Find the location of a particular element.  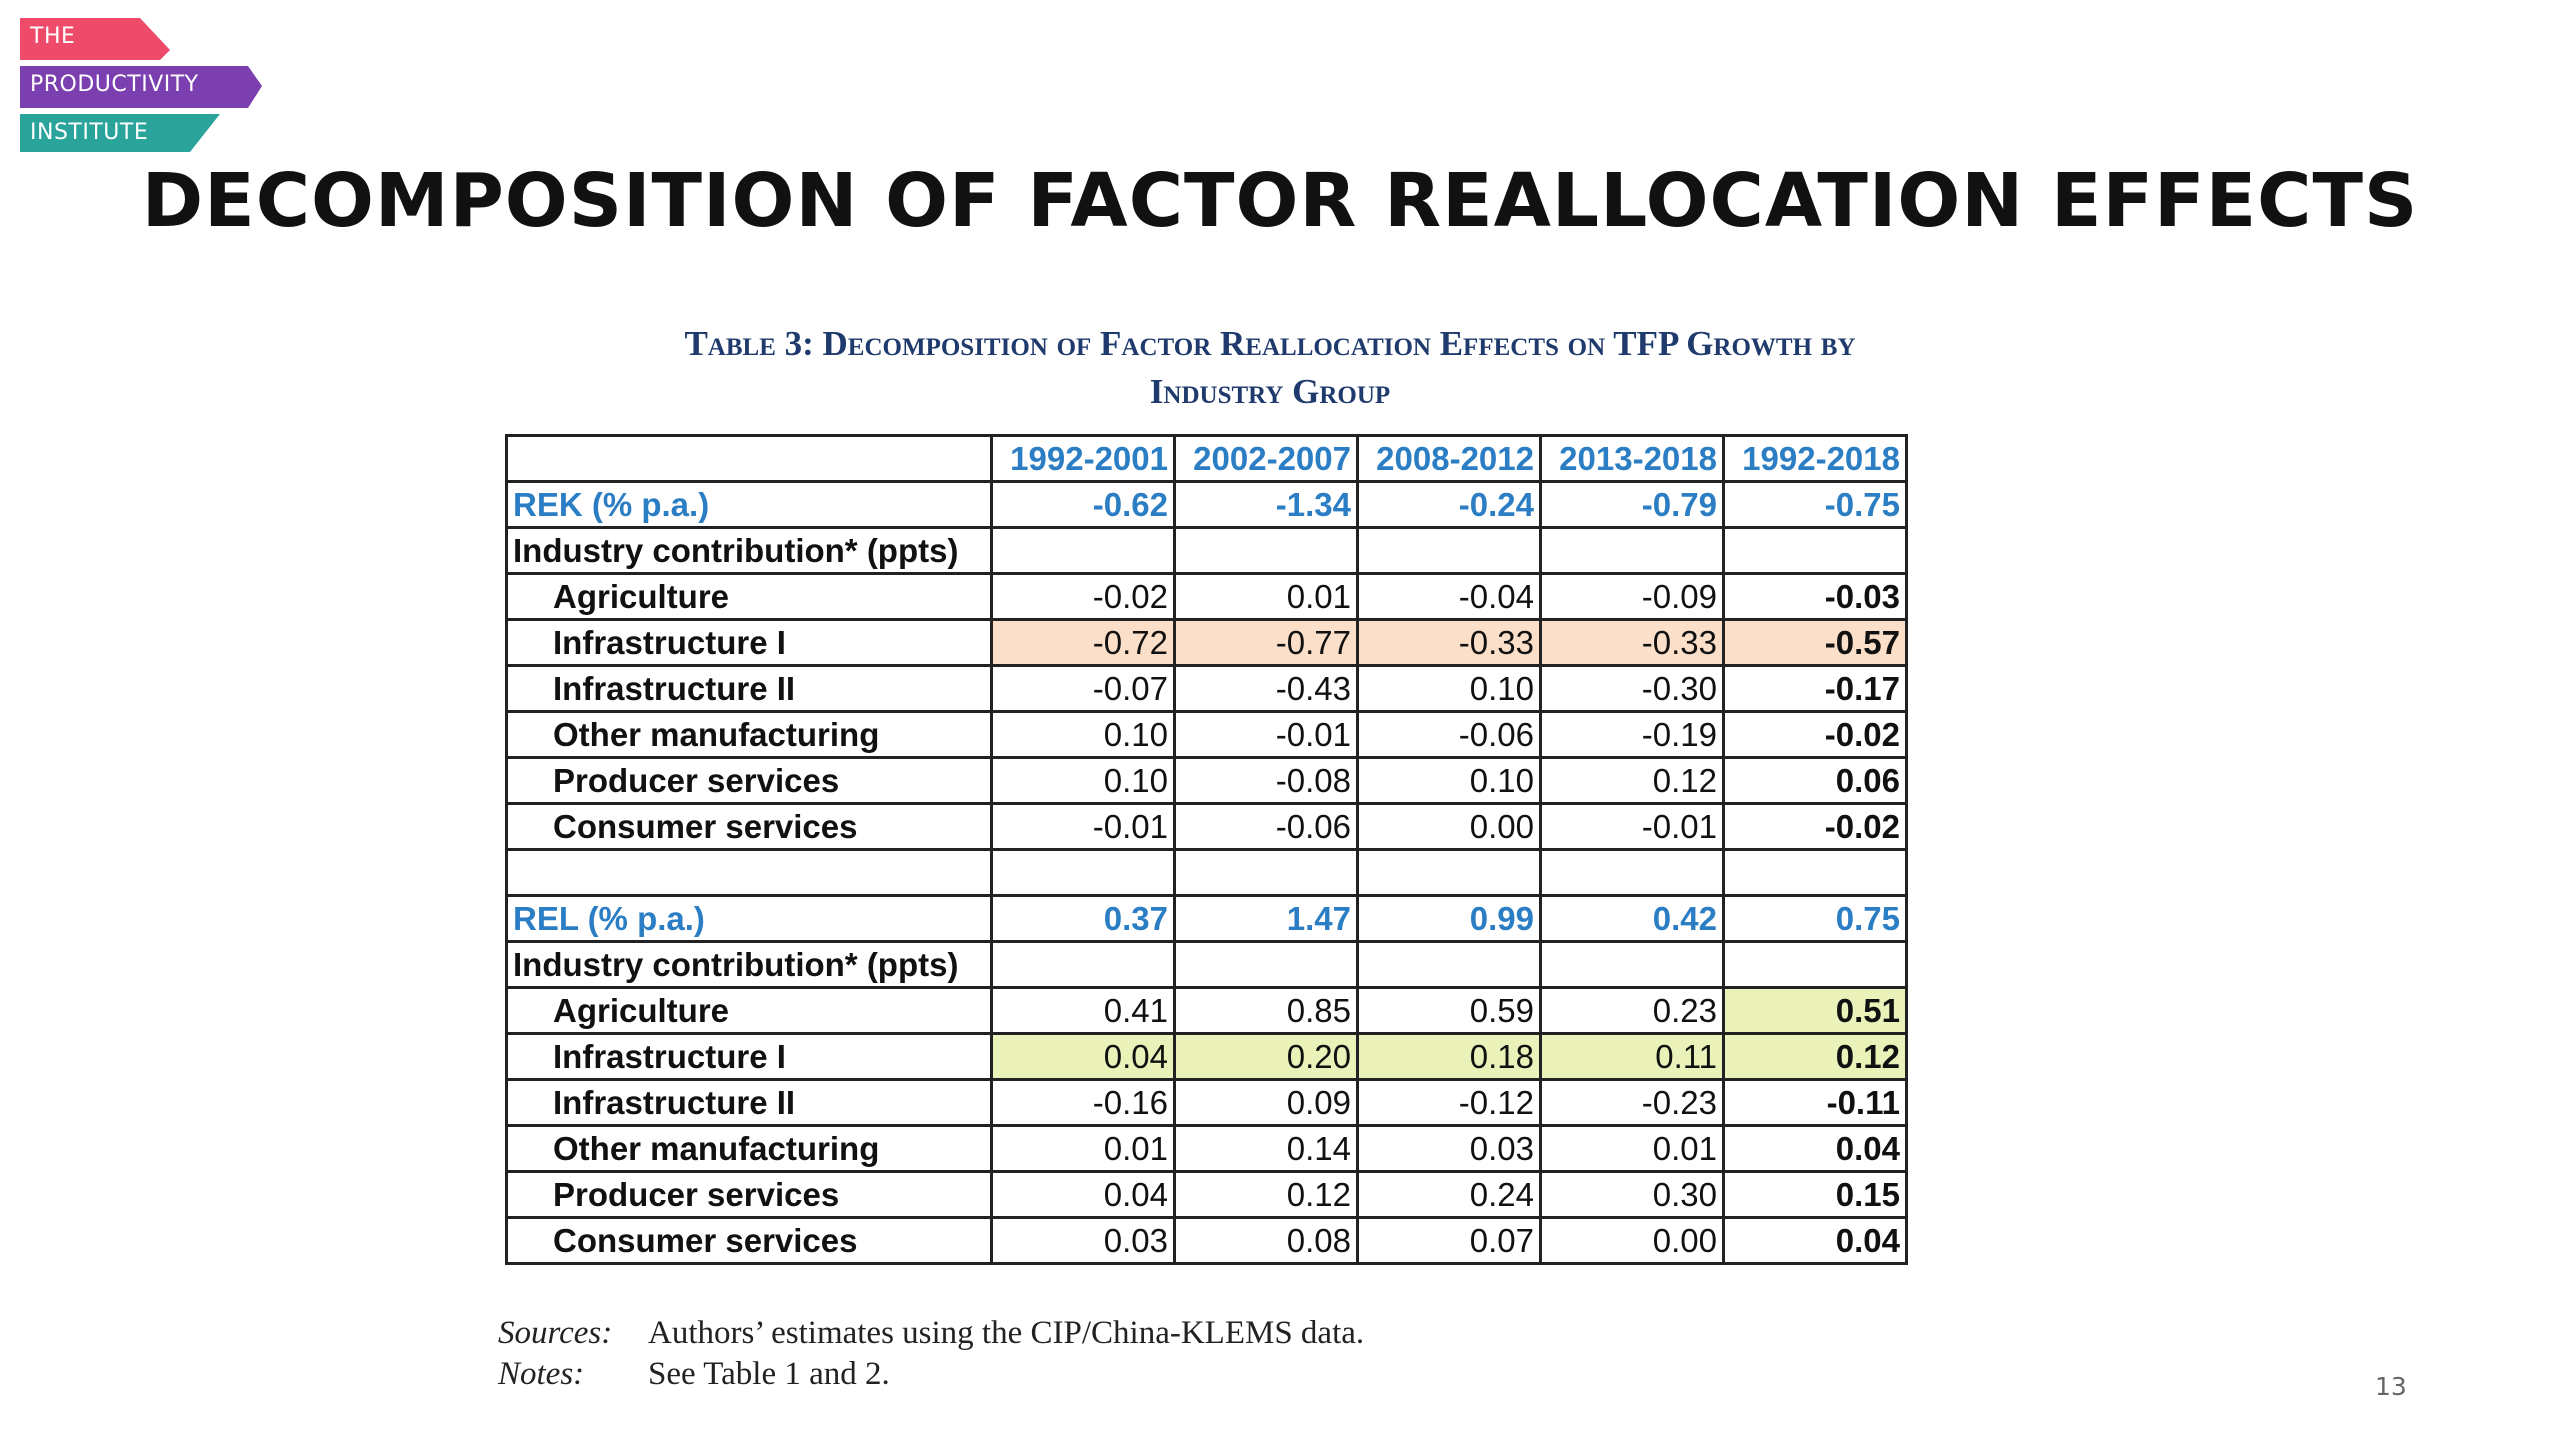

value-cell: -0.09 is located at coordinates (1632, 596).